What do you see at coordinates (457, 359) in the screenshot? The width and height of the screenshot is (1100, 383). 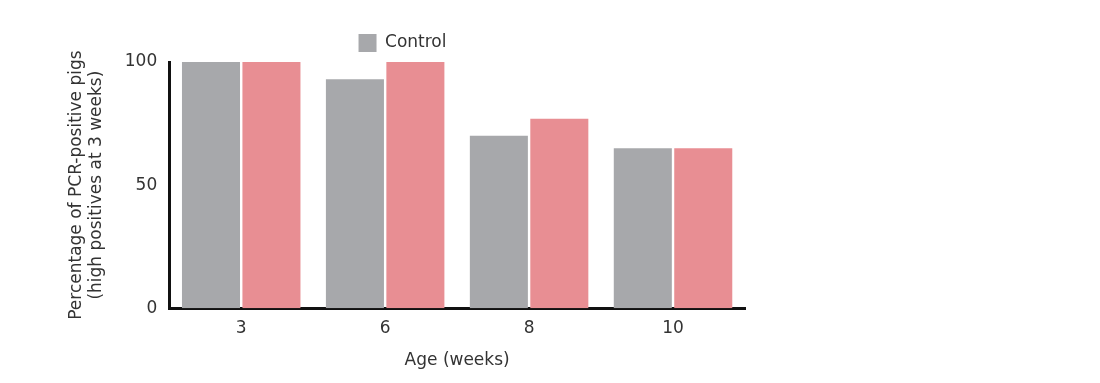 I see `x-axis-title: Age (weeks)` at bounding box center [457, 359].